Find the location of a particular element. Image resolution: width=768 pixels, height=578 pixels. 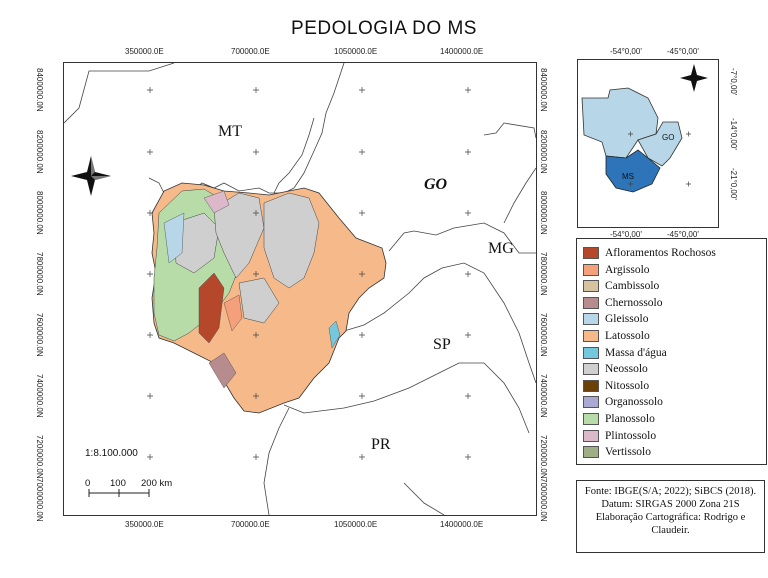

legend-label: Nitossolo is located at coordinates (627, 385).